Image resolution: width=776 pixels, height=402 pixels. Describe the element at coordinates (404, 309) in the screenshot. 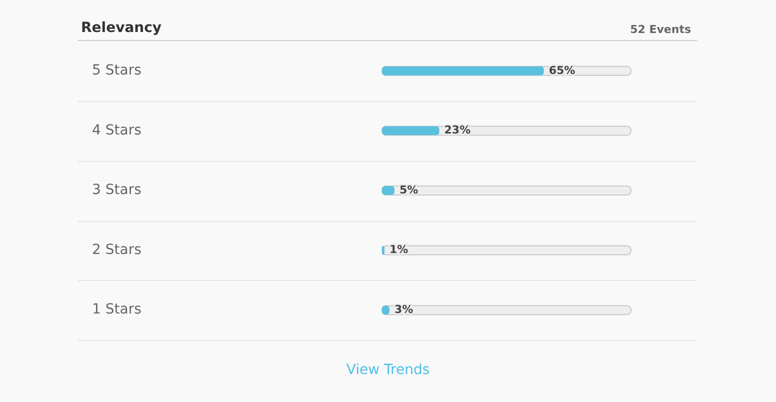

I see `data-label: 3%` at that location.